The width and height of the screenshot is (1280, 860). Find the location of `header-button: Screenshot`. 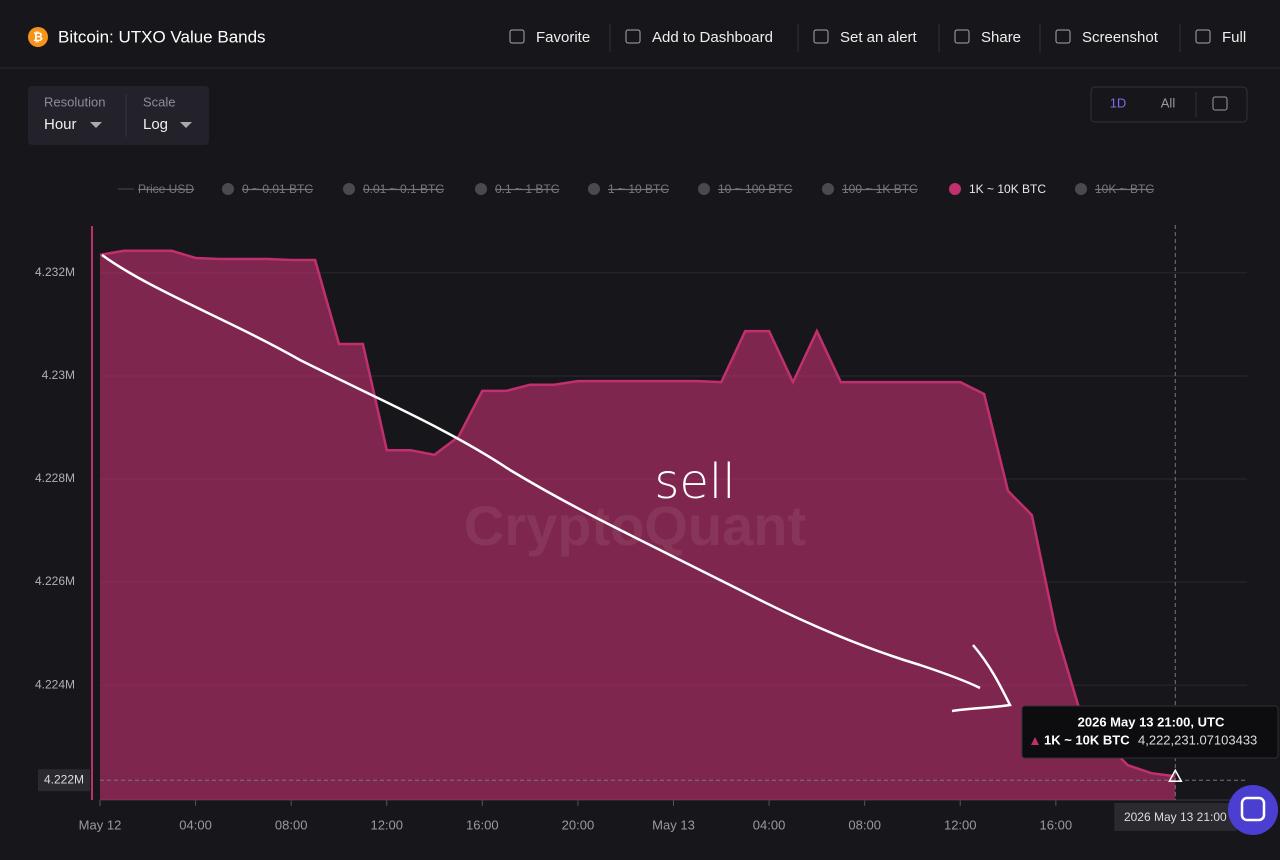

header-button: Screenshot is located at coordinates (1120, 37).